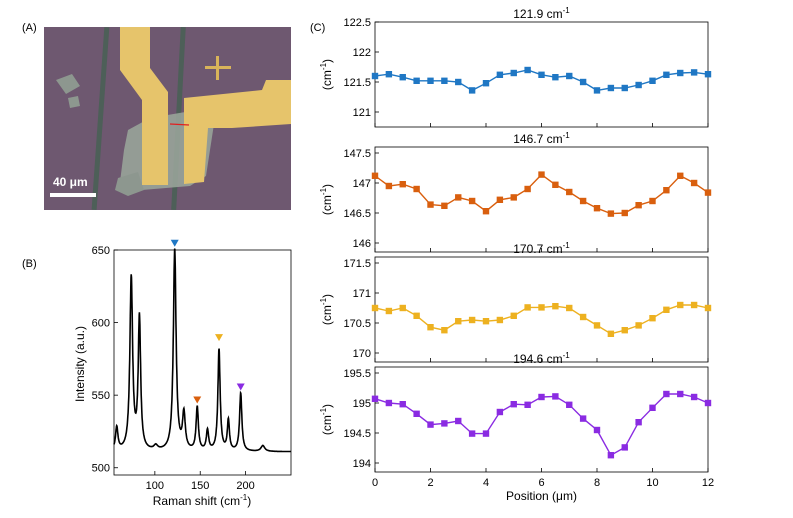 Image resolution: width=793 pixels, height=518 pixels. What do you see at coordinates (101, 469) in the screenshot?
I see `y-tick-label: 500` at bounding box center [101, 469].